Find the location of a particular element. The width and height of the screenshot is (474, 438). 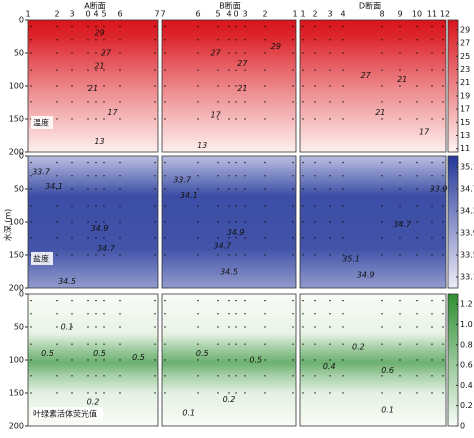

contour-label: 21 is located at coordinates (380, 112).